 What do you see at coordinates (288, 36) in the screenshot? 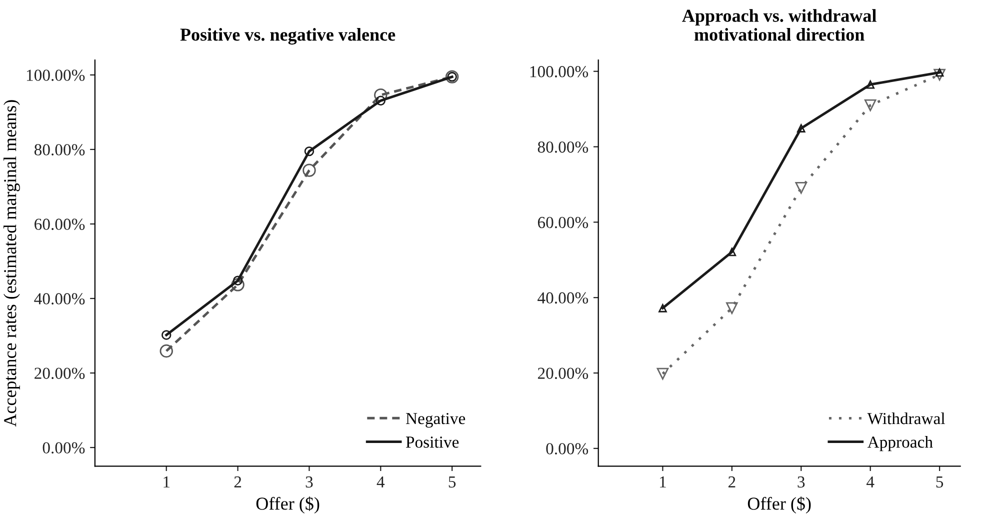
I see `chart-title: Positive vs. negative valence` at bounding box center [288, 36].